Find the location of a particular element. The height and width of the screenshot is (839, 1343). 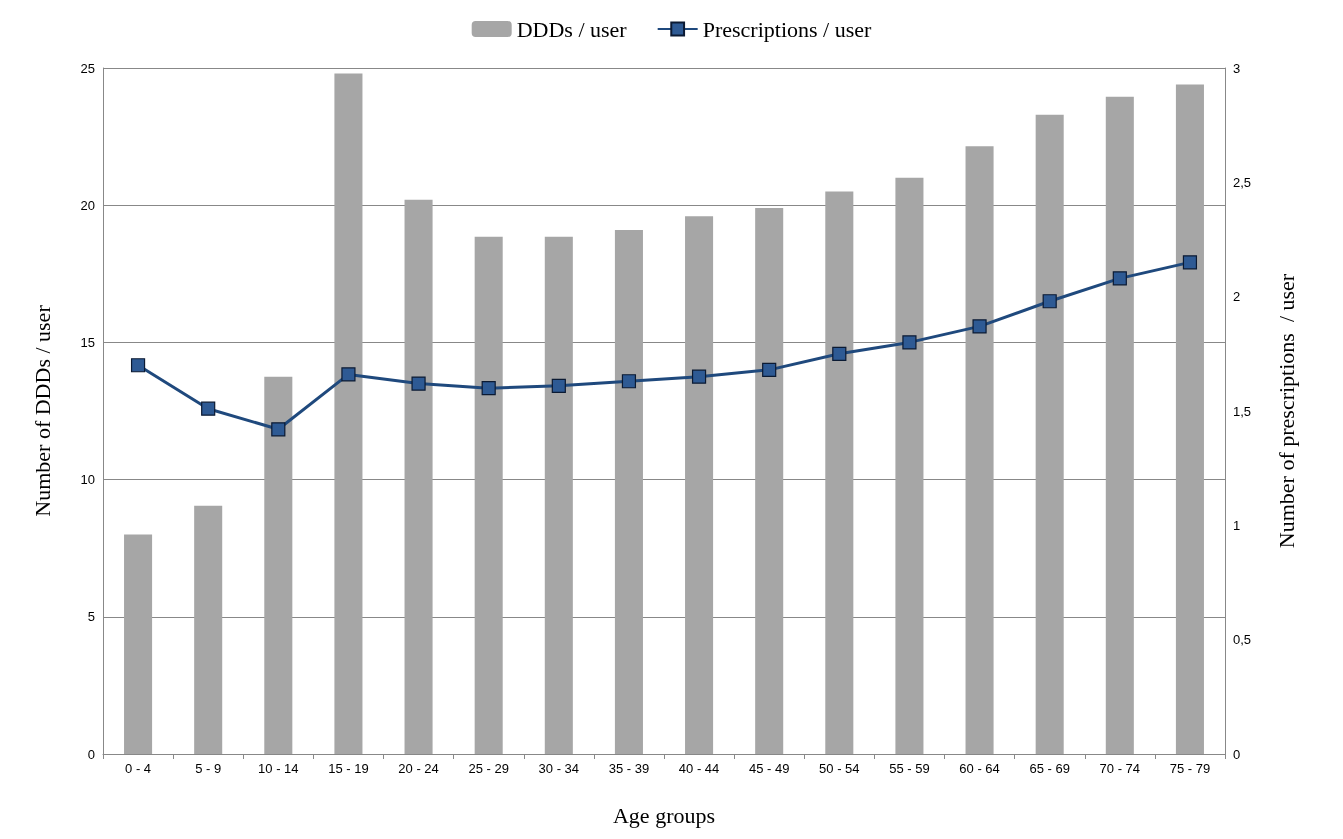

y-tick-label: 10 is located at coordinates (87, 480).